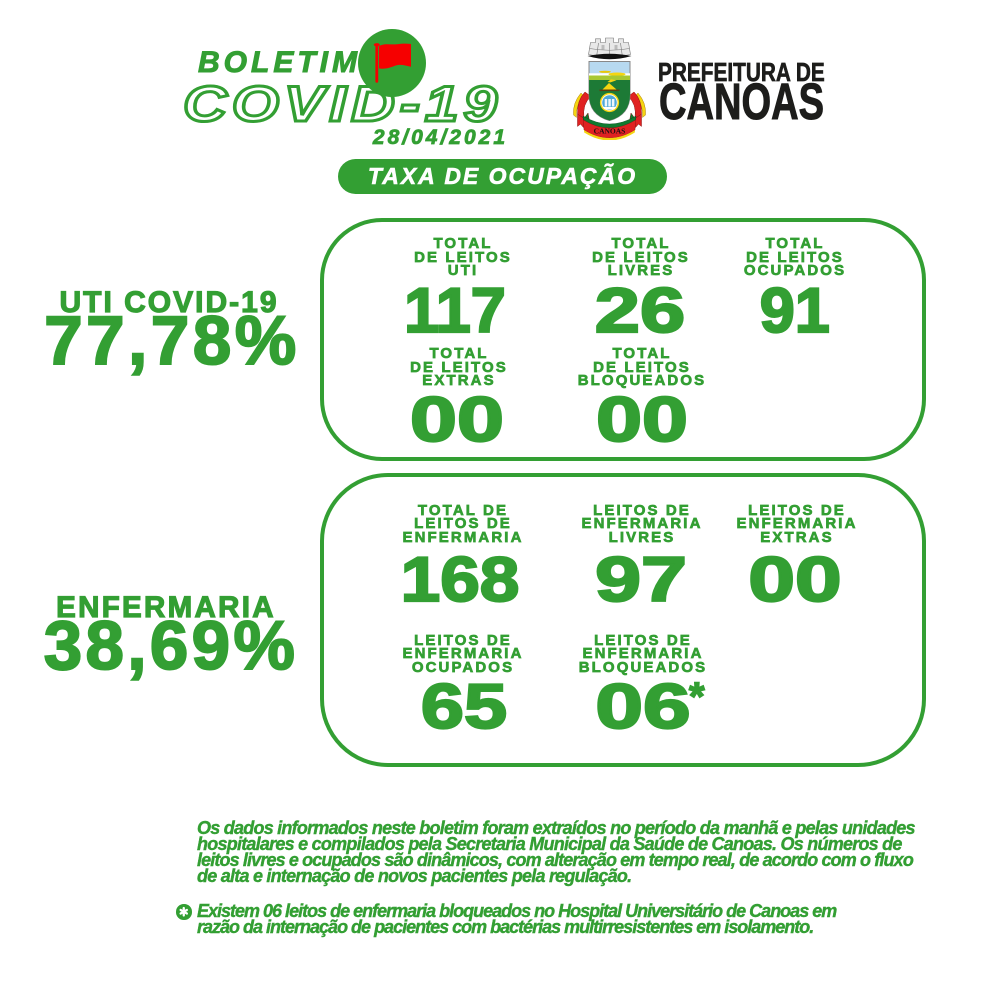 The height and width of the screenshot is (1000, 1000). Describe the element at coordinates (610, 131) in the screenshot. I see `svg-text: CANOAS` at that location.